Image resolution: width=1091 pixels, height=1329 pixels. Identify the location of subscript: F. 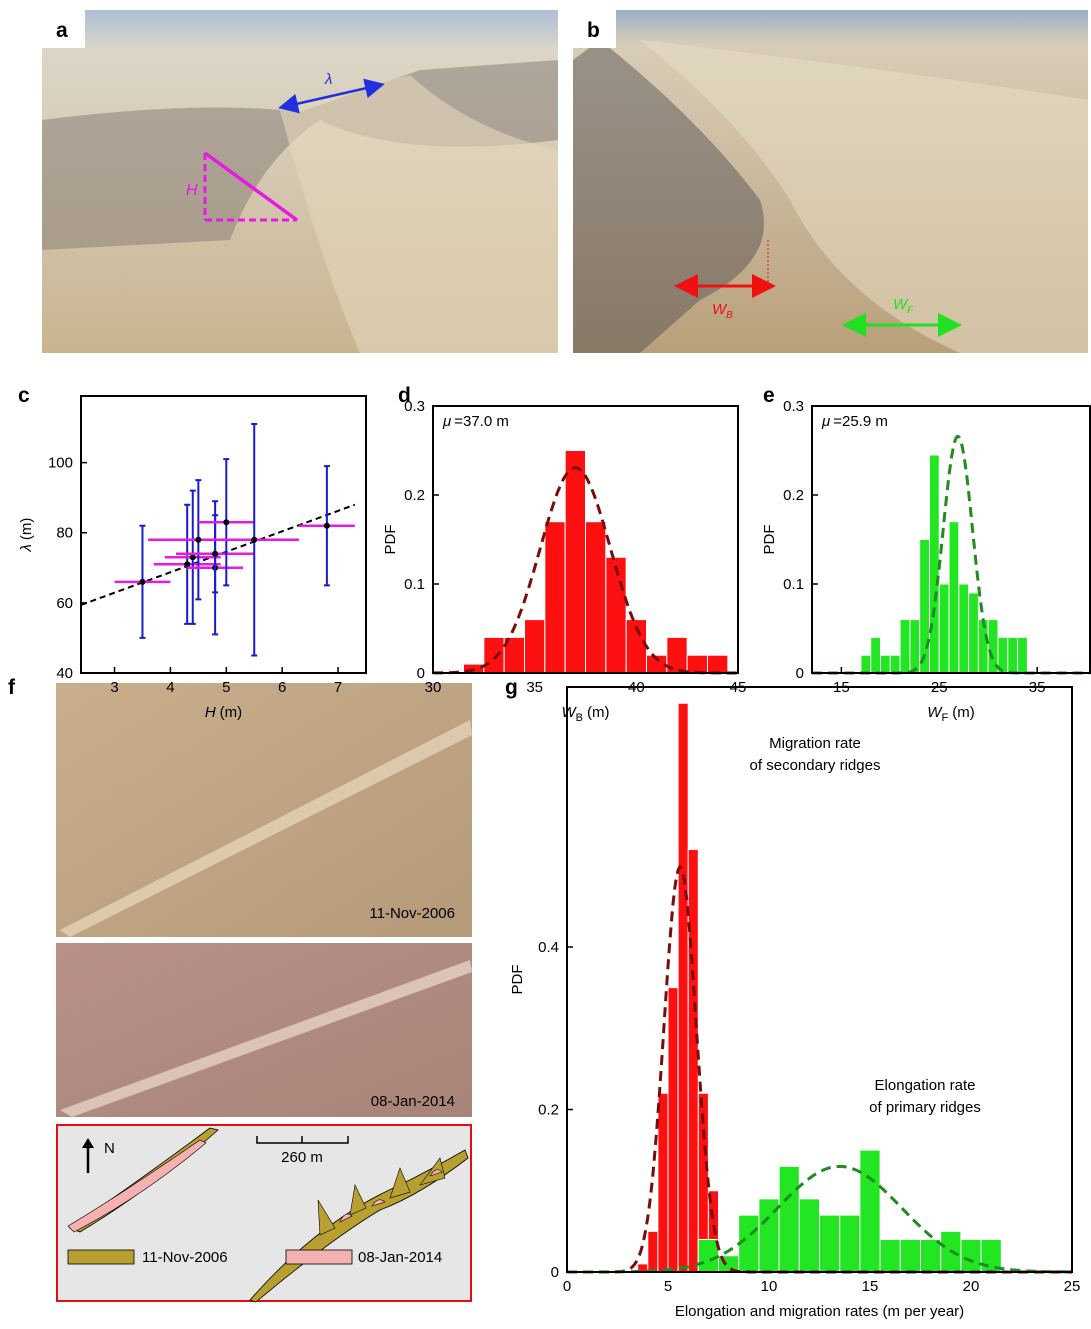
(910, 310).